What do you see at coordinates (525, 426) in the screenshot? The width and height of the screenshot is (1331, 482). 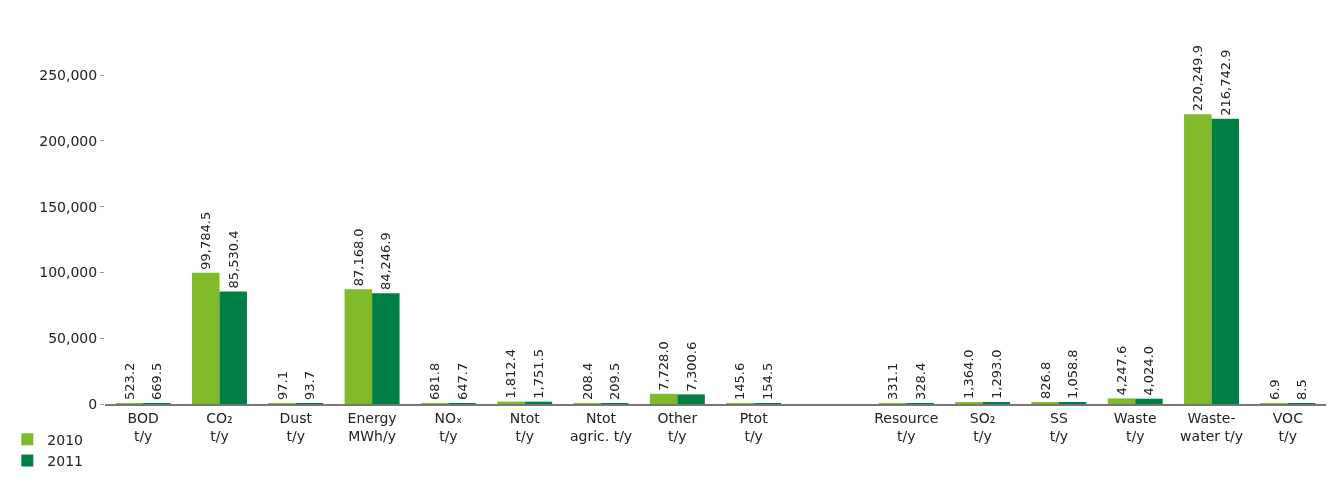 I see `x-tick-label: Ntot t/y` at bounding box center [525, 426].